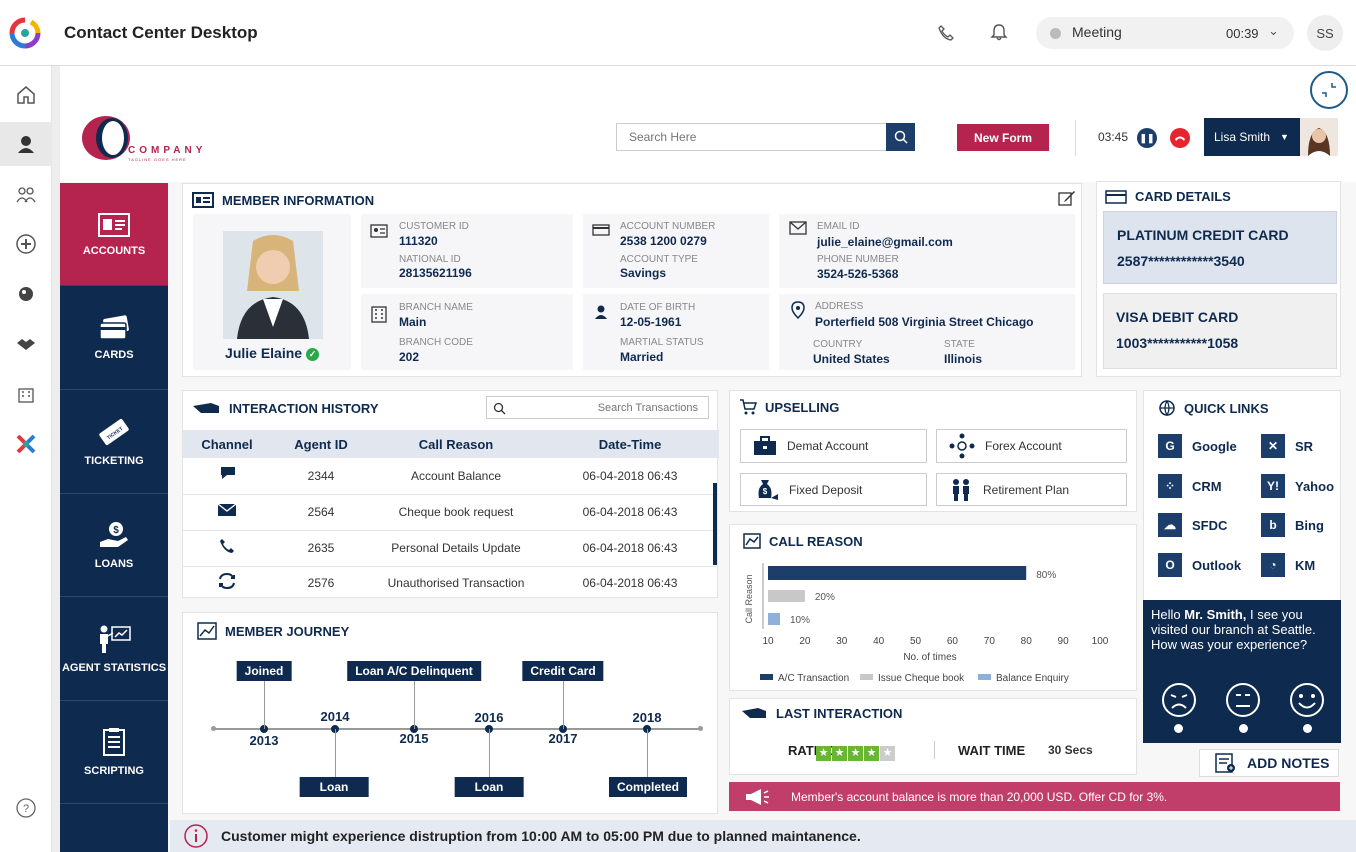  Describe the element at coordinates (1177, 343) in the screenshot. I see `card-number: 1003***********1058` at that location.